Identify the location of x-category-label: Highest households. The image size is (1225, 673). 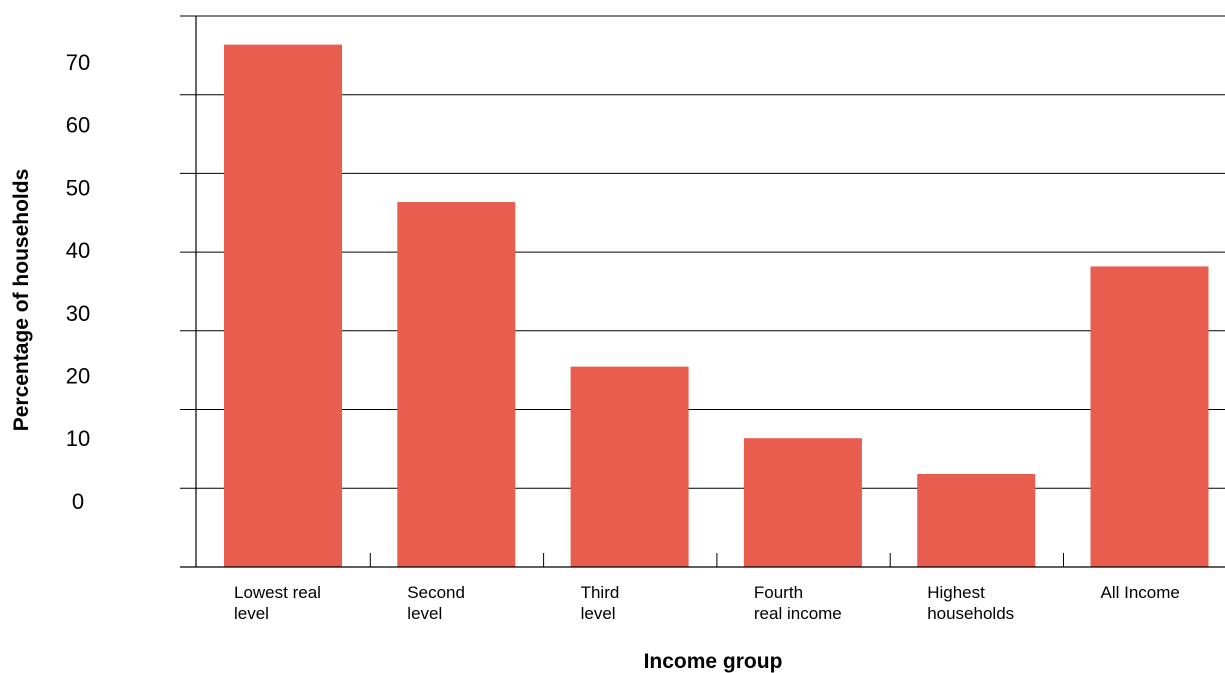
(970, 603).